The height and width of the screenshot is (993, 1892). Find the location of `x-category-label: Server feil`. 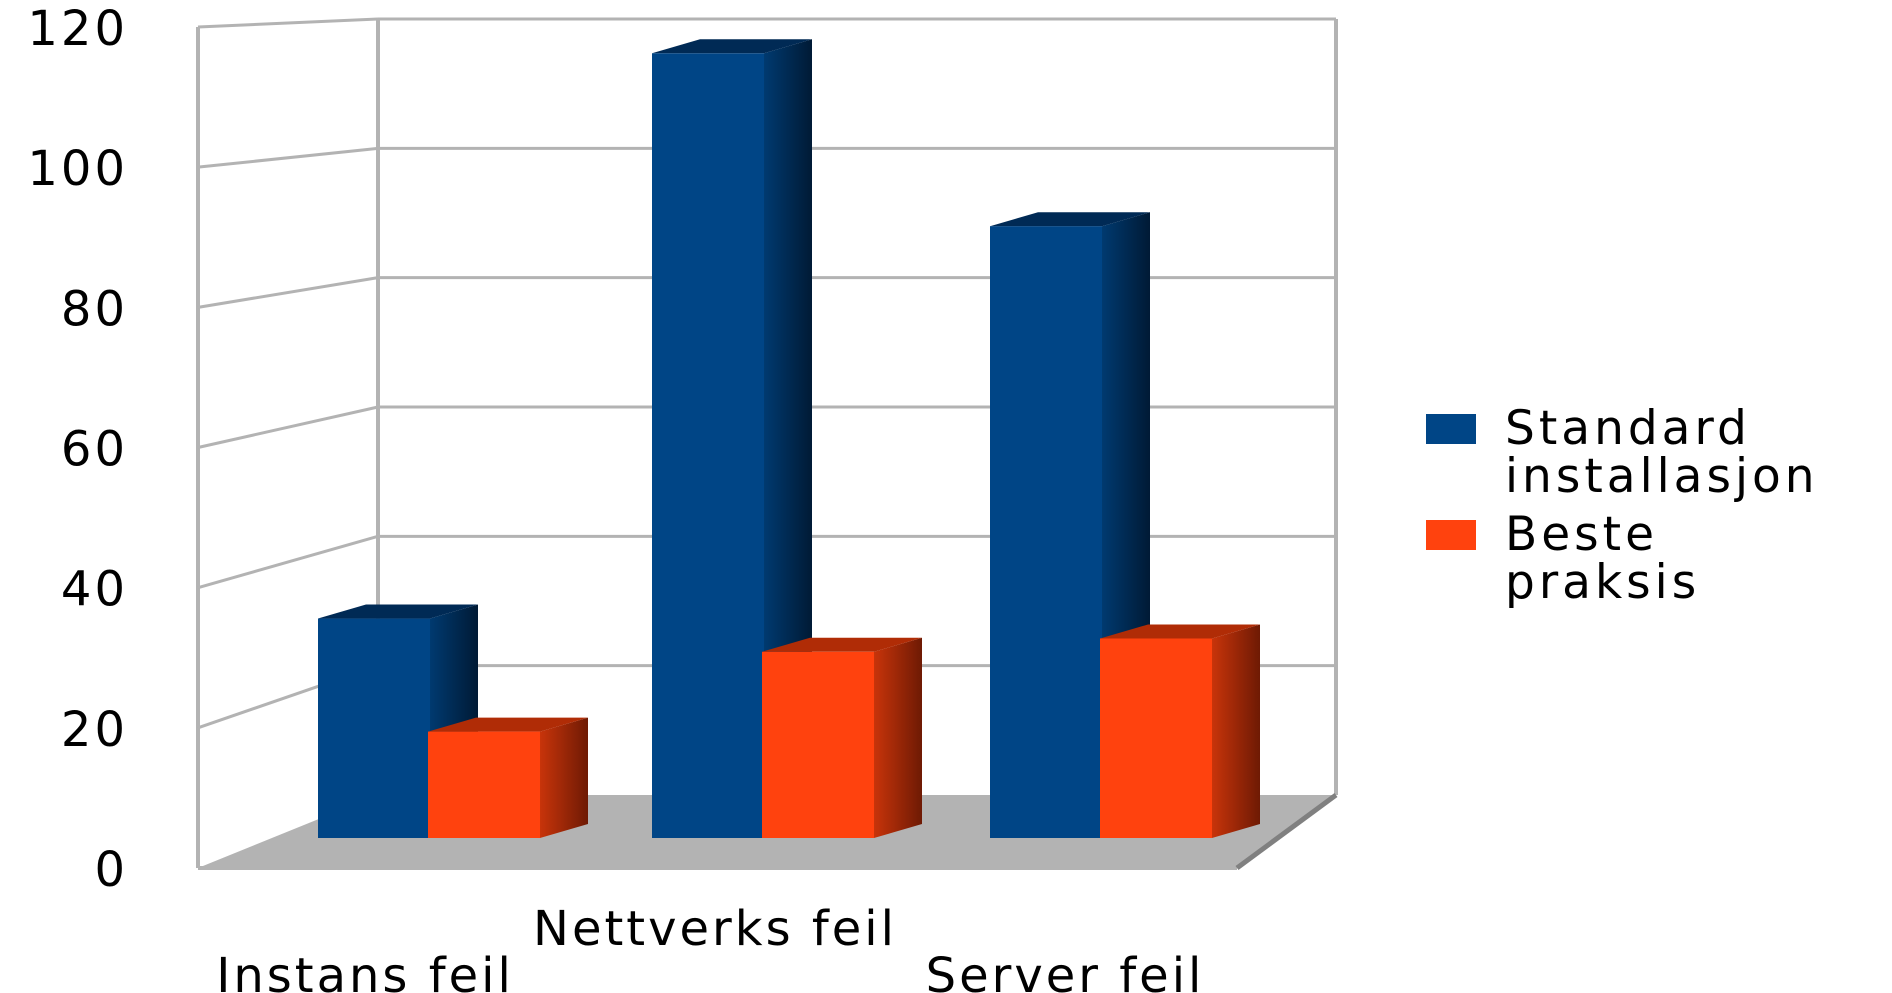

x-category-label: Server feil is located at coordinates (1065, 970).